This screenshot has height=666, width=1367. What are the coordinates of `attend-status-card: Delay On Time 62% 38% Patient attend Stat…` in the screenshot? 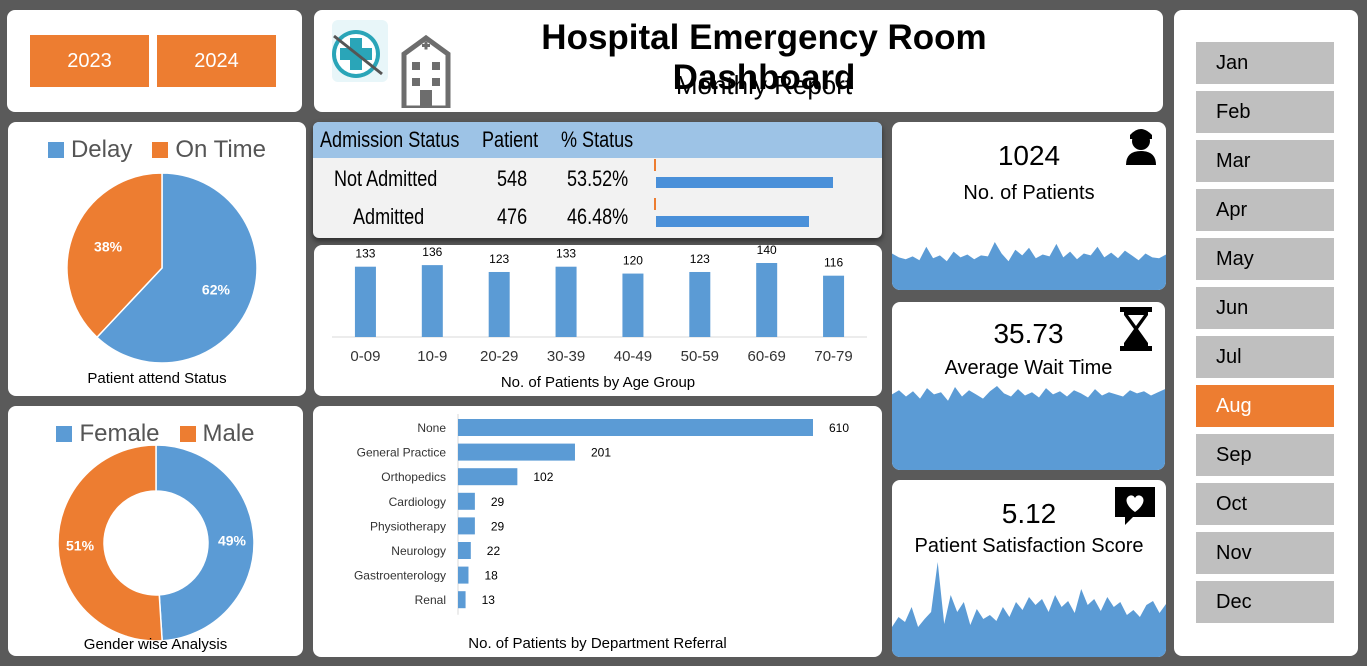 It's located at (157, 259).